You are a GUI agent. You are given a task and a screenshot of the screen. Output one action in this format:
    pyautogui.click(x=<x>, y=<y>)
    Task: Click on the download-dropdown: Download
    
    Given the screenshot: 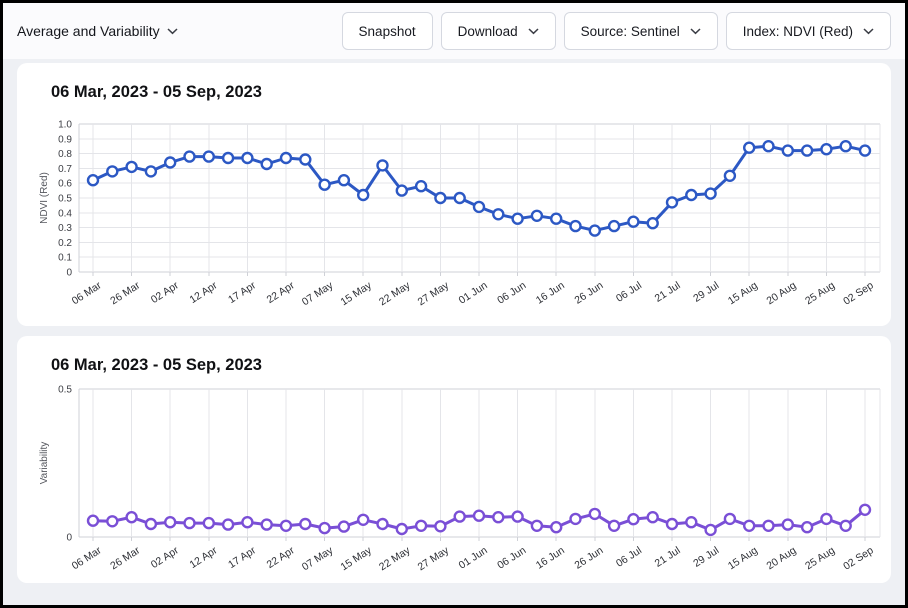 What is the action you would take?
    pyautogui.click(x=498, y=31)
    